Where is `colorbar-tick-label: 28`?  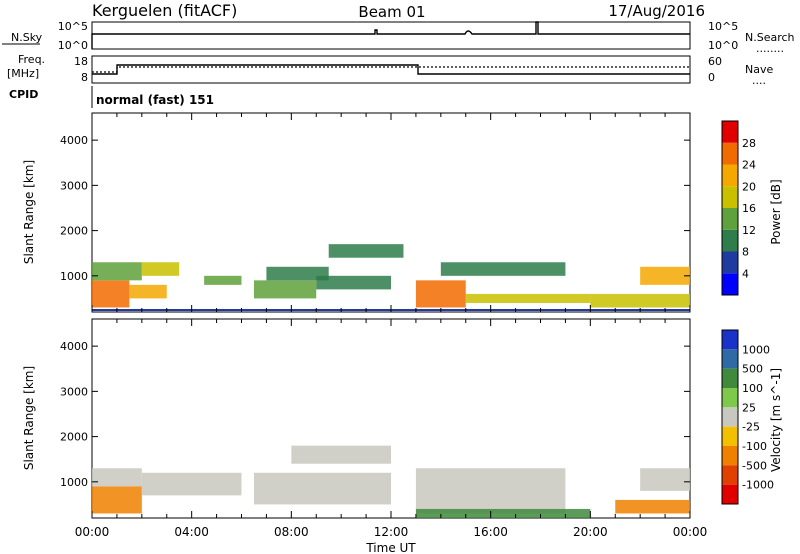 colorbar-tick-label: 28 is located at coordinates (749, 143).